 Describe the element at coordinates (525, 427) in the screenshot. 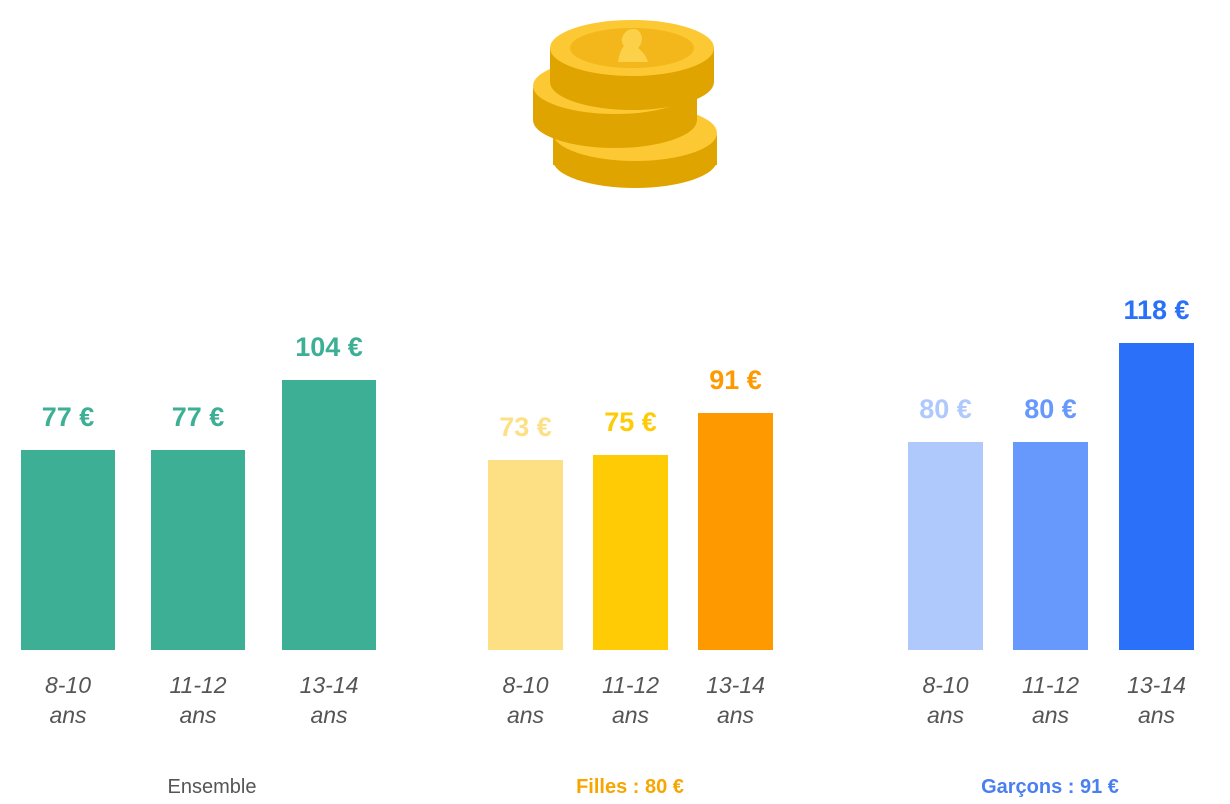

I see `value-label: 73 €` at that location.